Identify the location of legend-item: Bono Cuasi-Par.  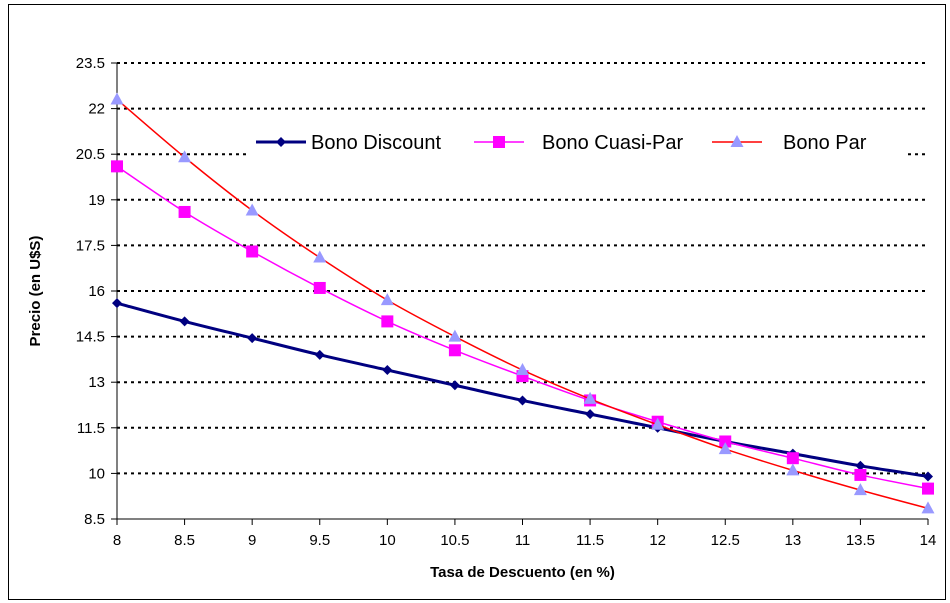
(579, 143).